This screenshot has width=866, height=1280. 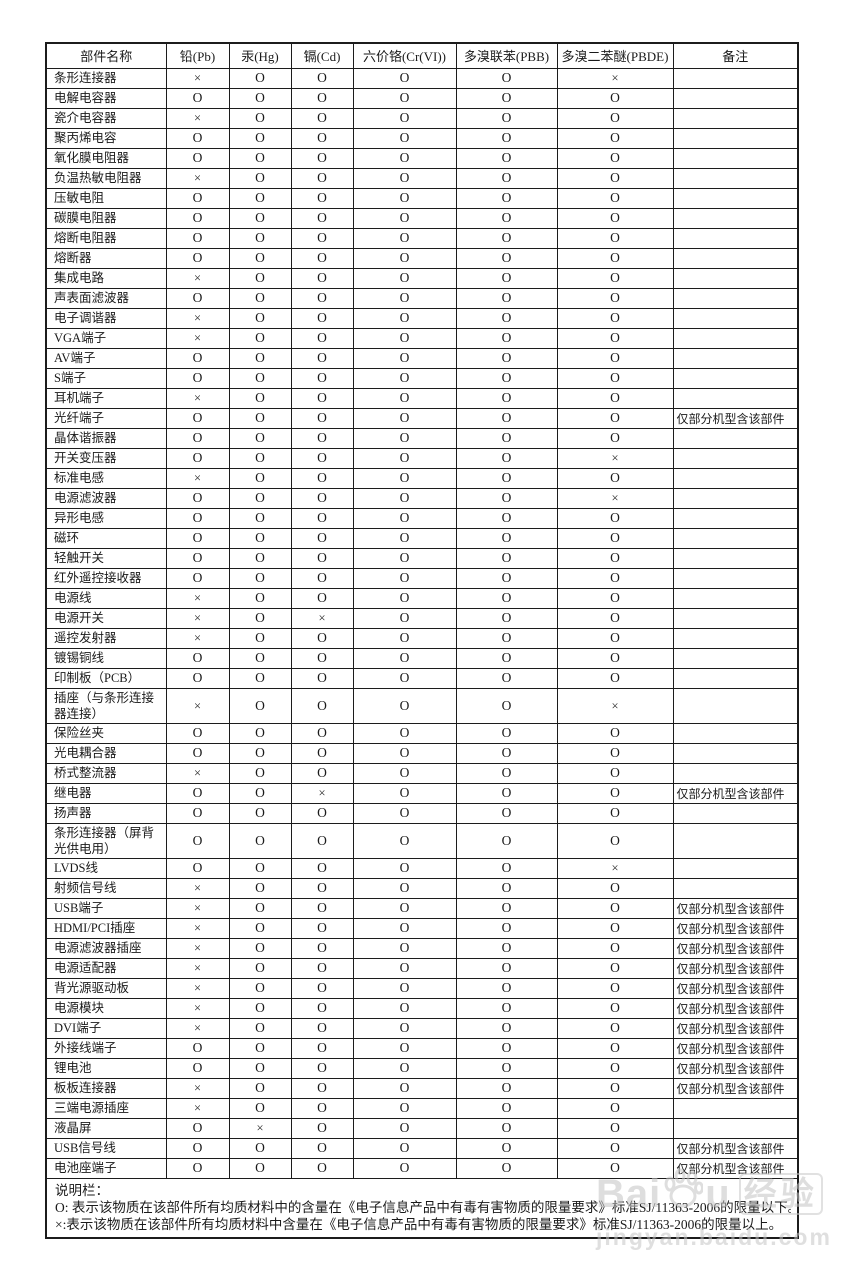 I want to click on table-row: 熔断器 O O O O O O, so click(x=422, y=258).